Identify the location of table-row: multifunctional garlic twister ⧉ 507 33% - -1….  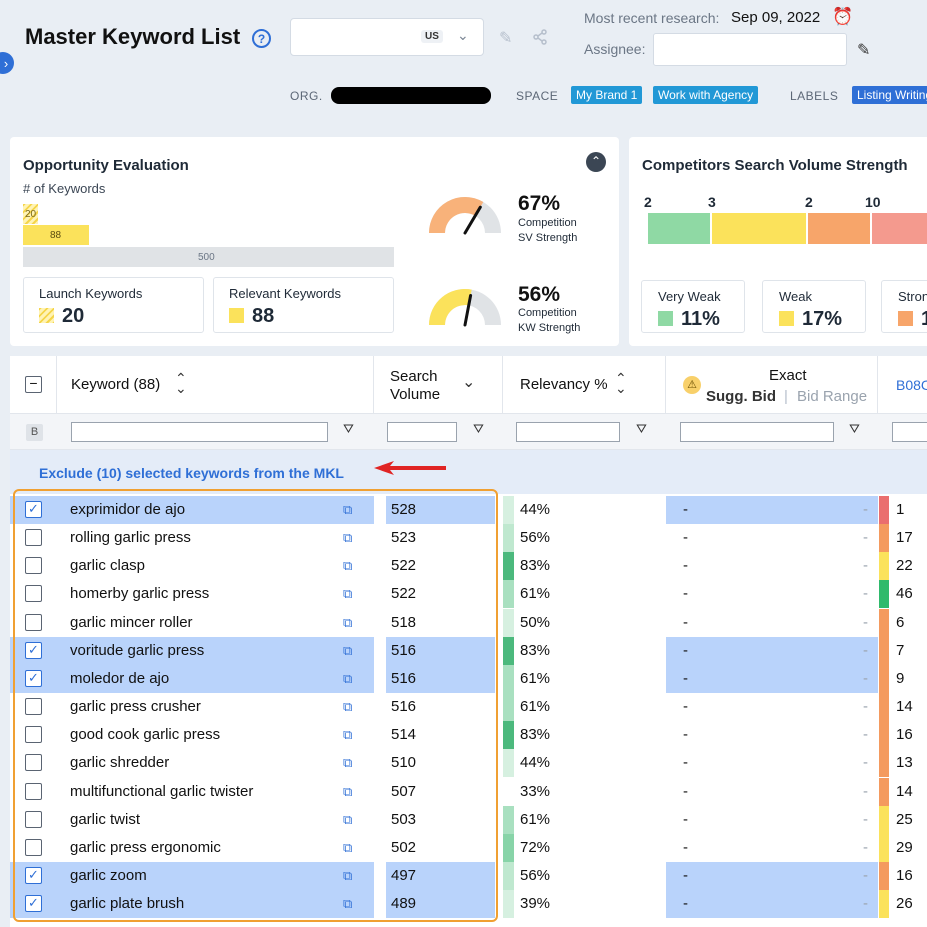
(468, 791).